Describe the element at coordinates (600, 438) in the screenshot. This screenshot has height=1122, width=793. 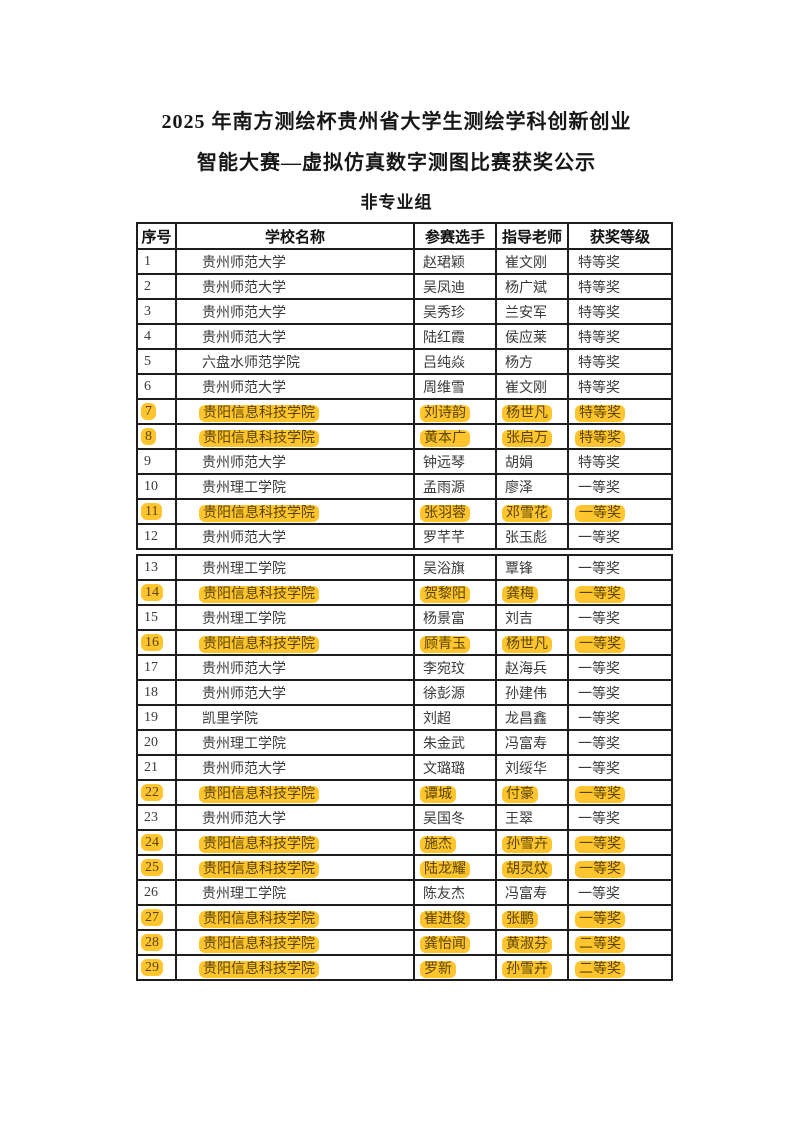
I see `highlight-mark: 特等奖` at that location.